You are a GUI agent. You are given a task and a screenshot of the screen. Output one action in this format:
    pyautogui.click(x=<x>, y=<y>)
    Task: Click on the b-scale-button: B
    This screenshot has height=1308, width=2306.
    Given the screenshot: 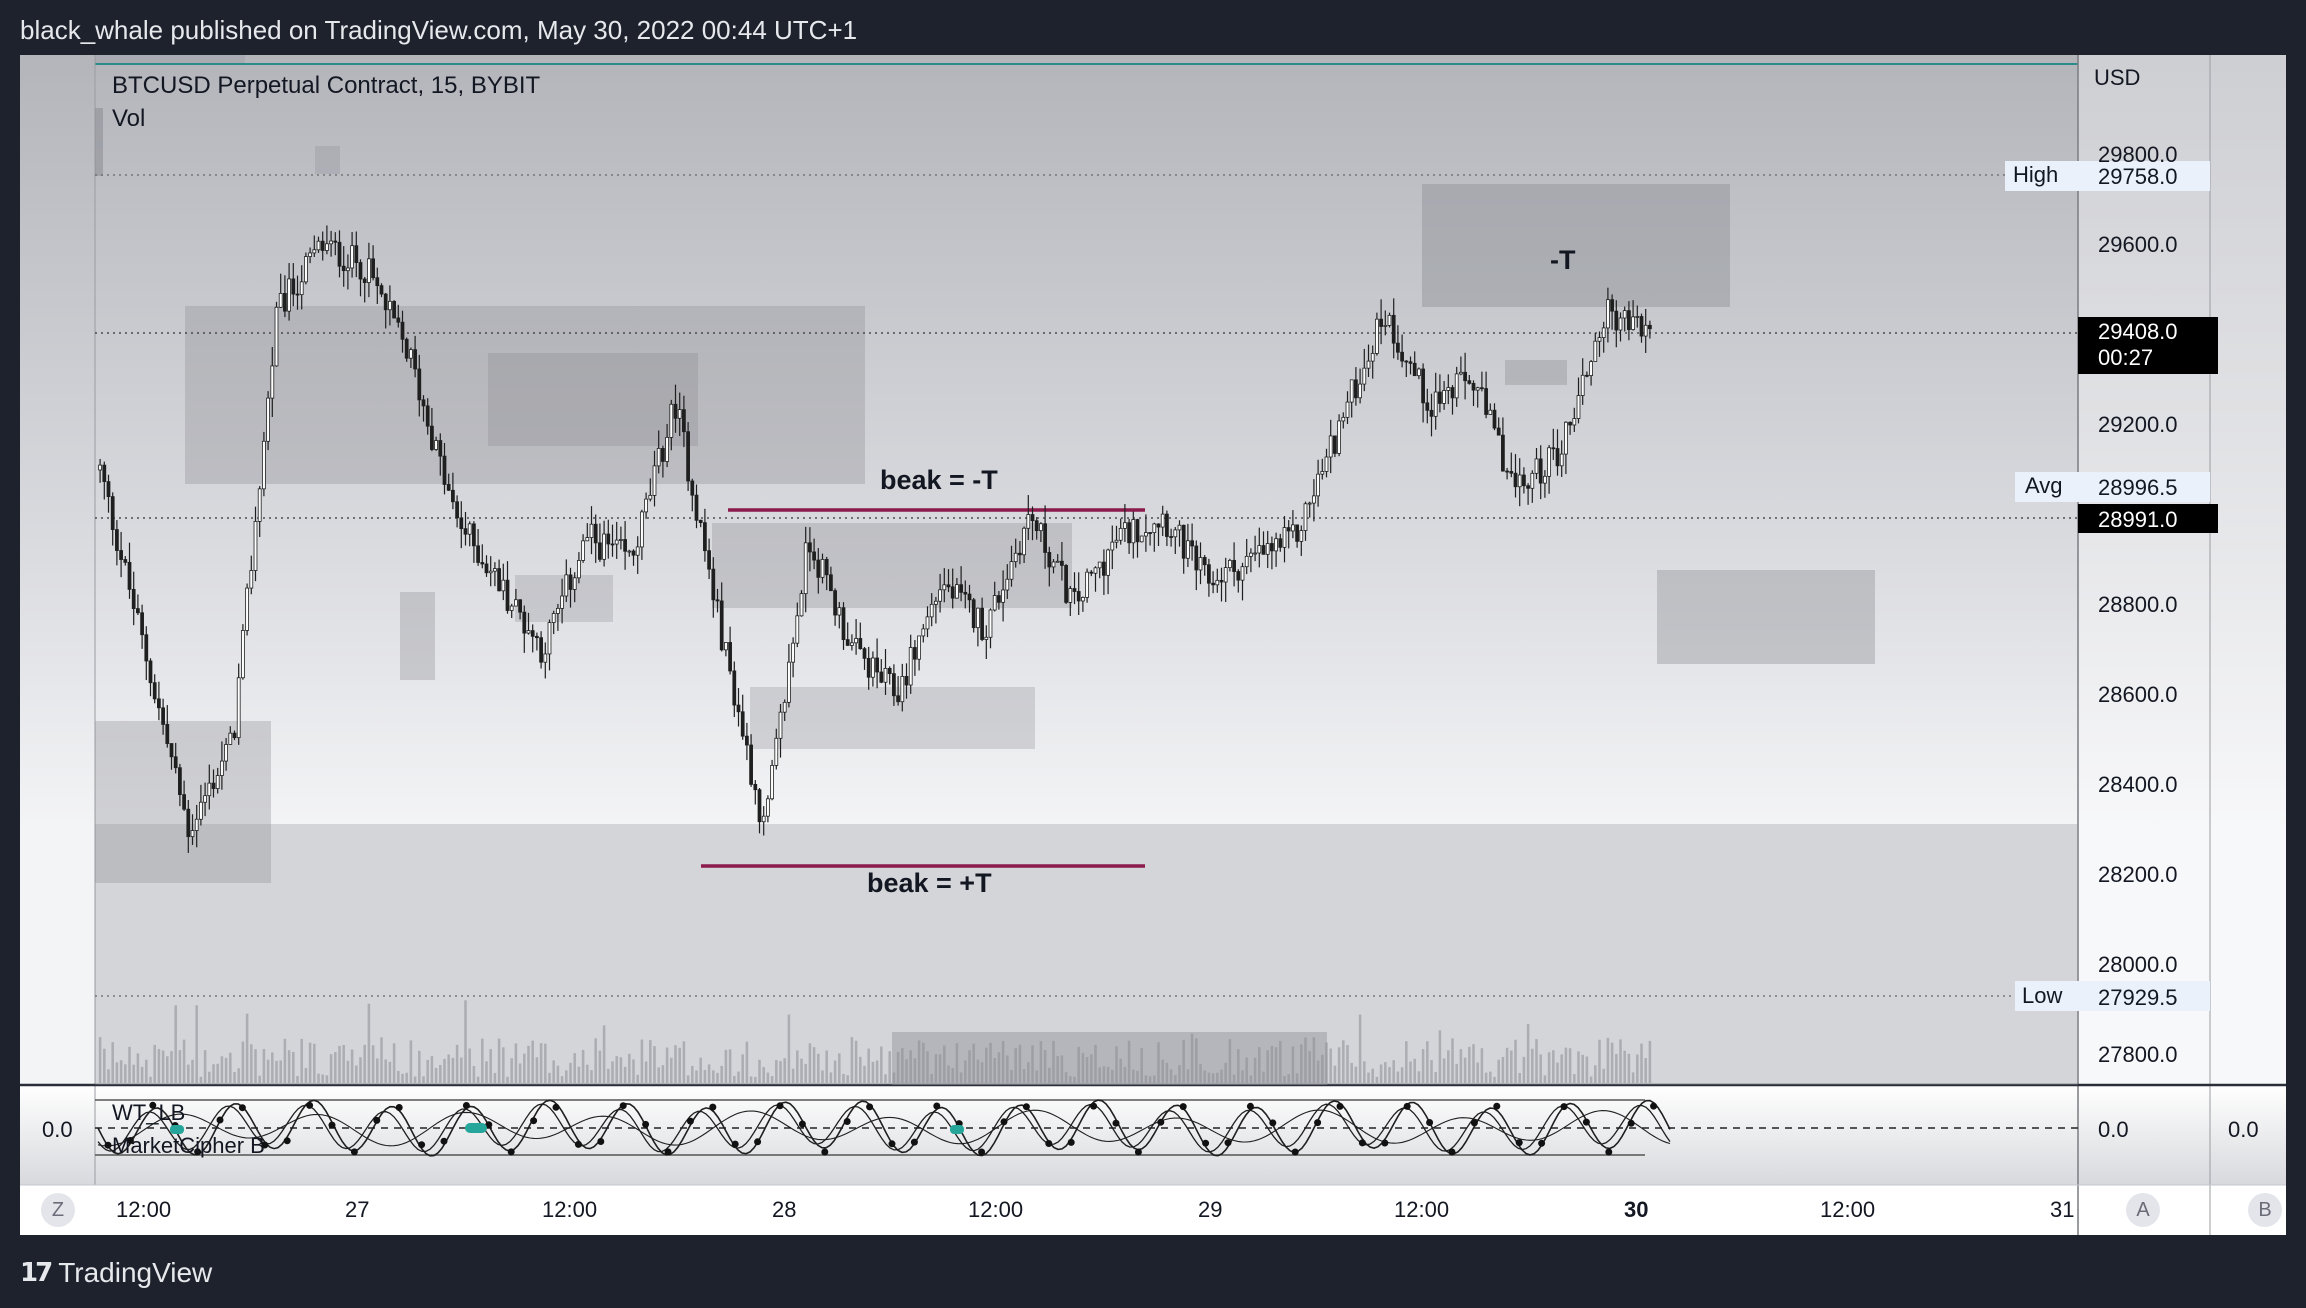 What is the action you would take?
    pyautogui.click(x=2265, y=1210)
    